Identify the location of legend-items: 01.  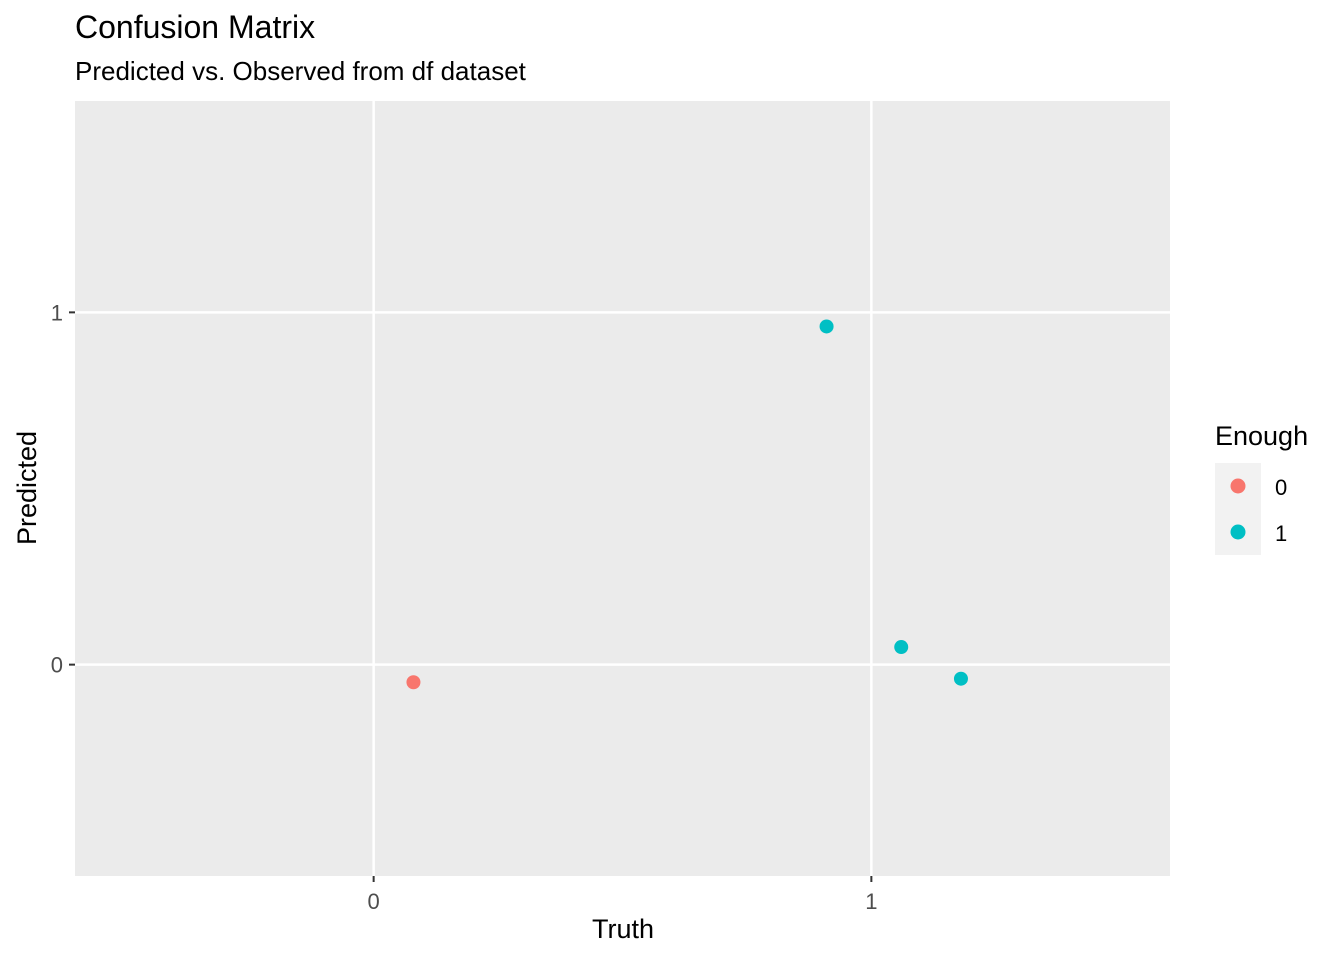
(1258, 510).